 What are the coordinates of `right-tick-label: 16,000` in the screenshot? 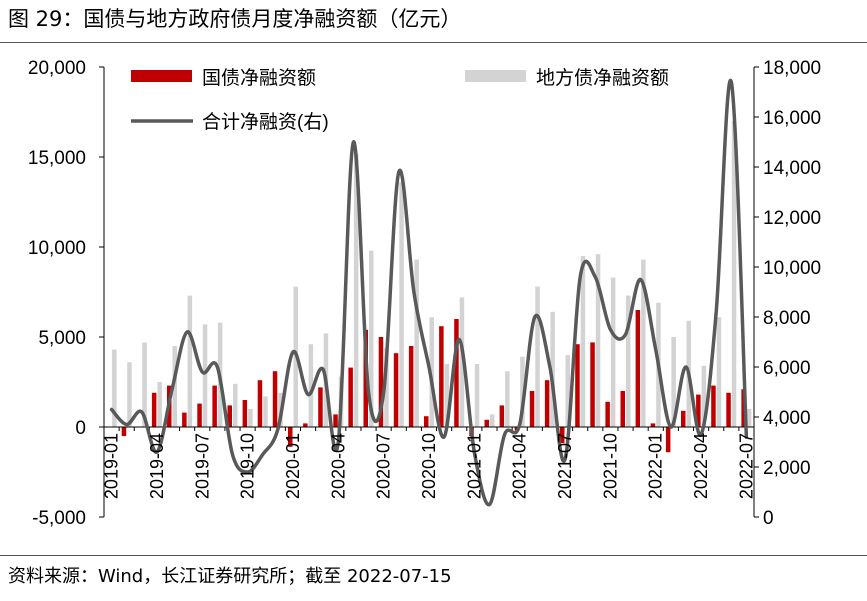 It's located at (792, 118).